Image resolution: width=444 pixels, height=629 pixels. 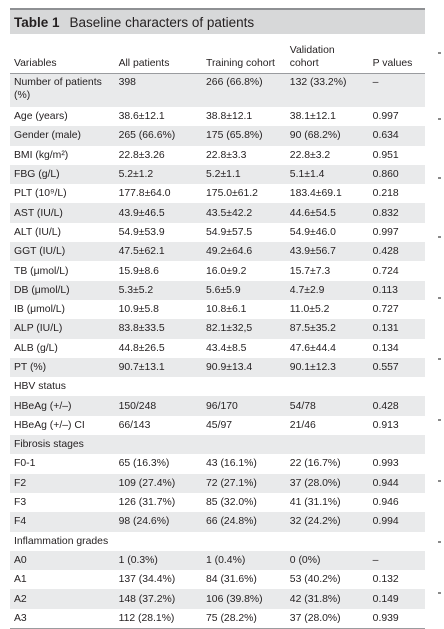 What do you see at coordinates (244, 290) in the screenshot?
I see `cell-training: 5.6±5.9` at bounding box center [244, 290].